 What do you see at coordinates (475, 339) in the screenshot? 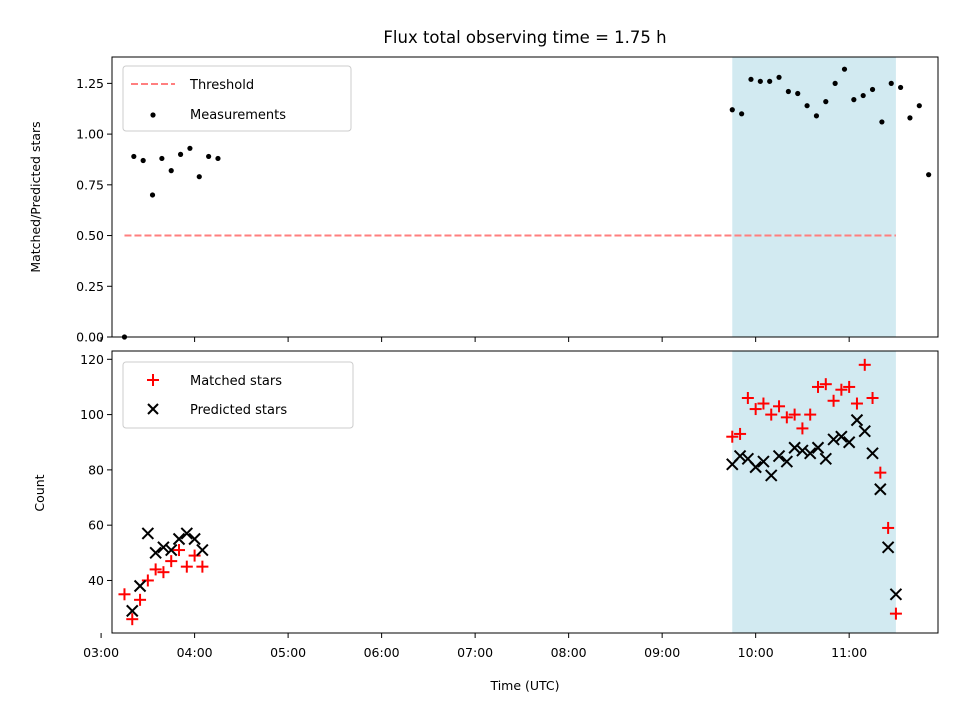
I see `top-x-axis` at bounding box center [475, 339].